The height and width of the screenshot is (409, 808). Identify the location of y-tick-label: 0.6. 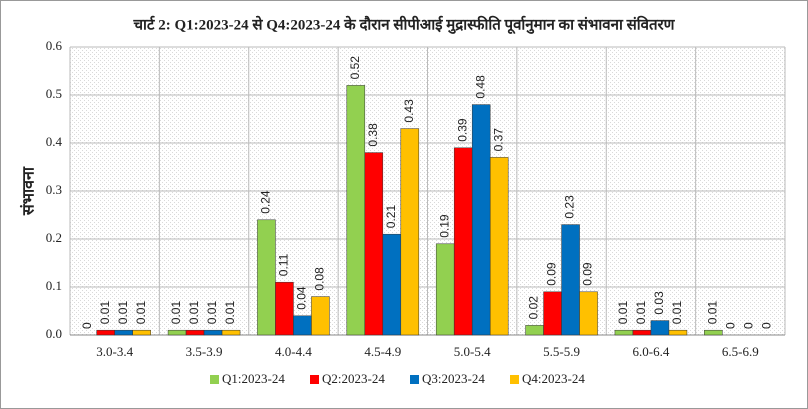
(54, 45).